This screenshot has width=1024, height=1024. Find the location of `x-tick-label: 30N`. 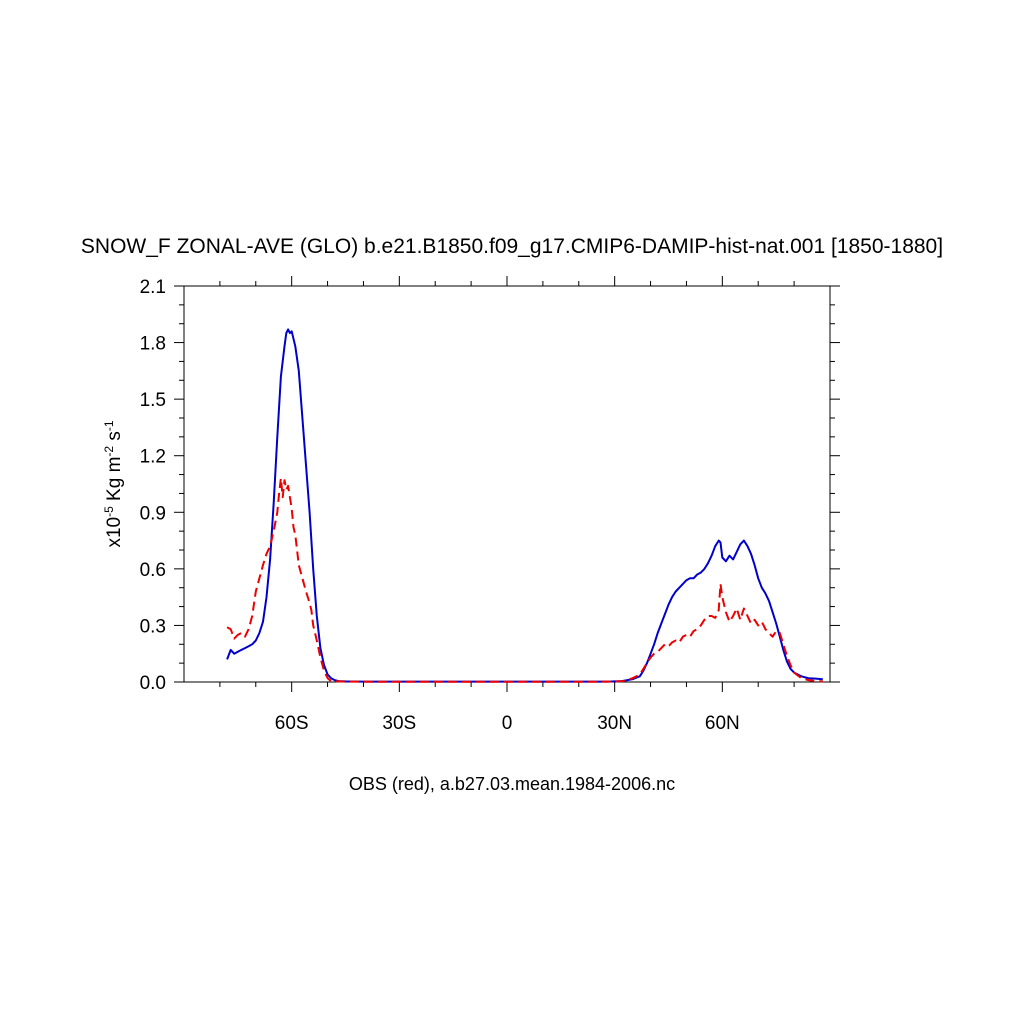

x-tick-label: 30N is located at coordinates (614, 723).